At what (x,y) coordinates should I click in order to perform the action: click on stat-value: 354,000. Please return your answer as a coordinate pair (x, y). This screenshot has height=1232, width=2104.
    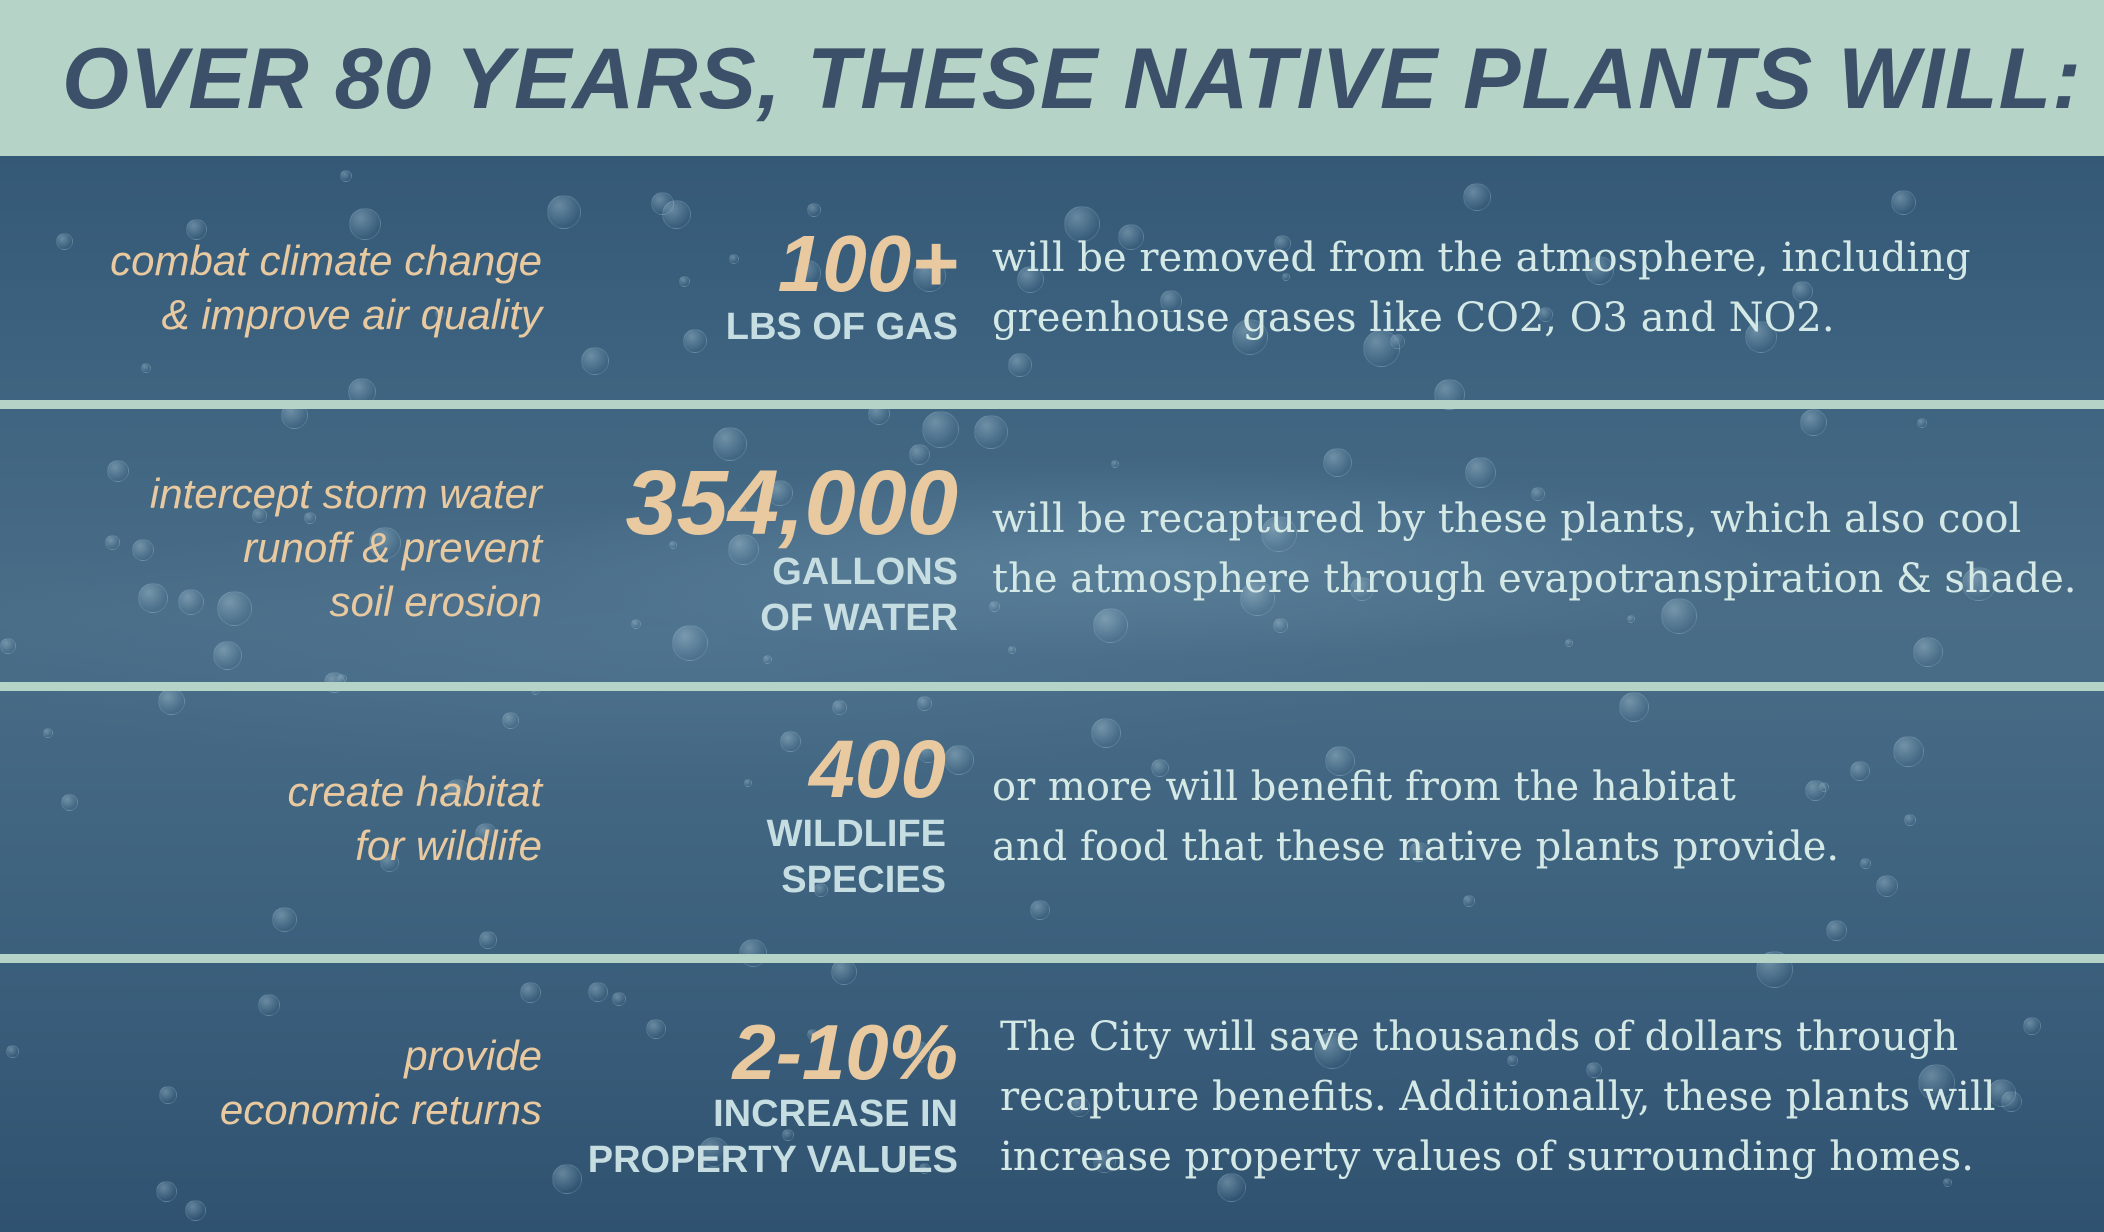
    Looking at the image, I should click on (791, 503).